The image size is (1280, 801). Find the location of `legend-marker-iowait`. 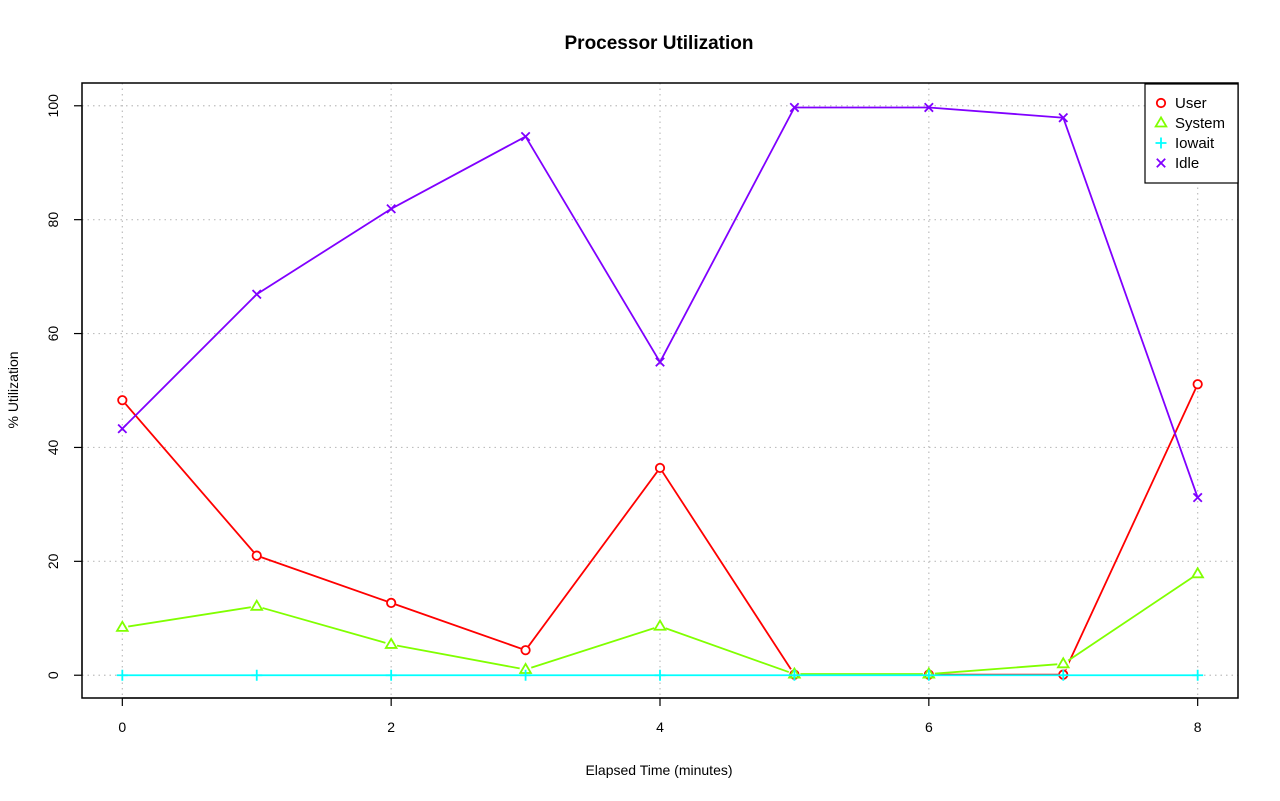

legend-marker-iowait is located at coordinates (1161, 143).